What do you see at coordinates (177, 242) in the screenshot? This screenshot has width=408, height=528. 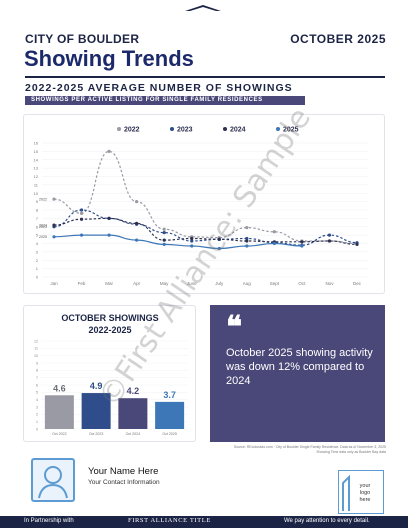 I see `series-line-2025` at bounding box center [177, 242].